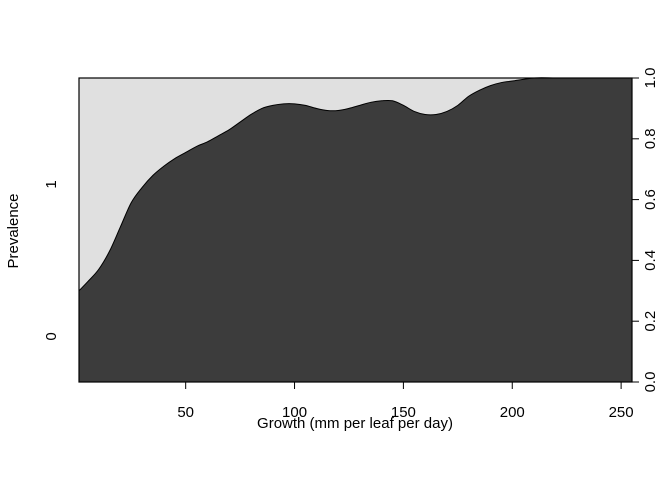 The width and height of the screenshot is (672, 480). I want to click on y-right-tick-label: 0.8, so click(650, 138).